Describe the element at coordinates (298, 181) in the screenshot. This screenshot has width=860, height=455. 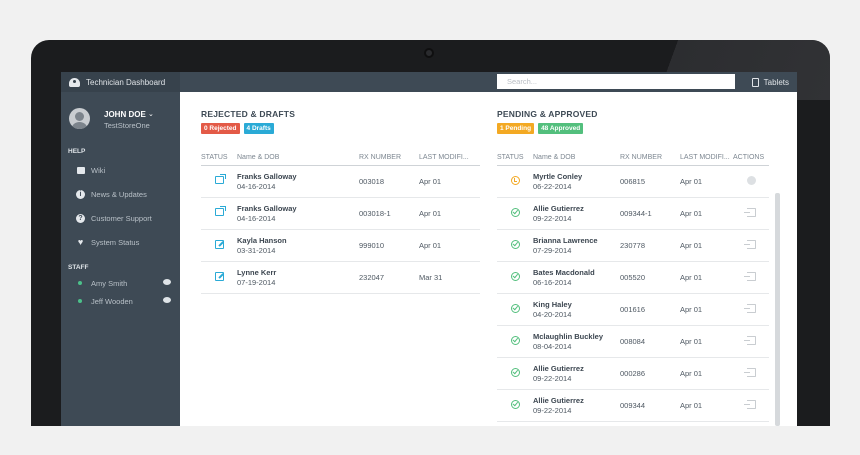
I see `name-cell: Franks Galloway 04-16-2014` at that location.